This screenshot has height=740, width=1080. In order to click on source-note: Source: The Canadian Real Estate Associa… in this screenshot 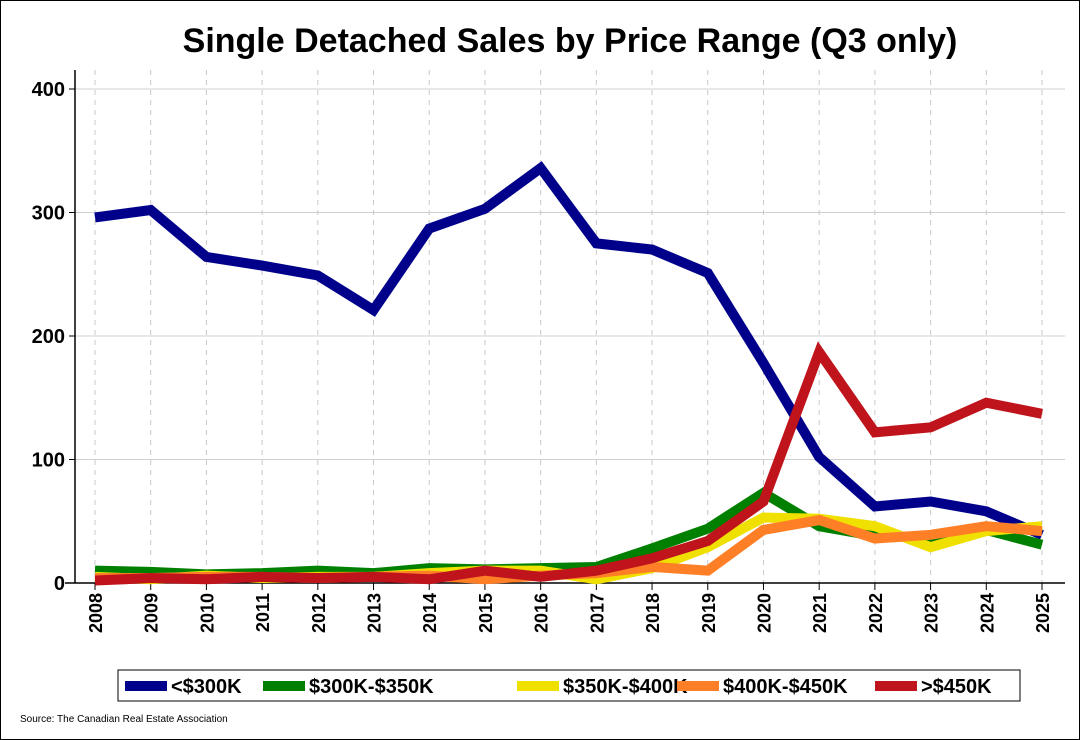, I will do `click(124, 719)`.